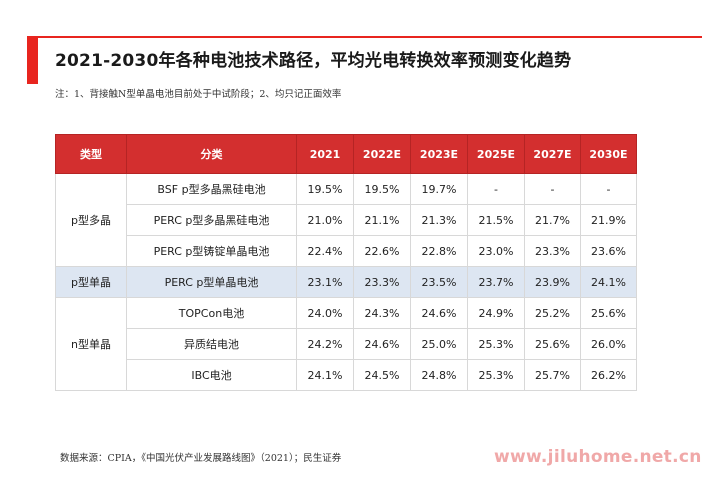  What do you see at coordinates (325, 344) in the screenshot?
I see `value-cell: 24.2%` at bounding box center [325, 344].